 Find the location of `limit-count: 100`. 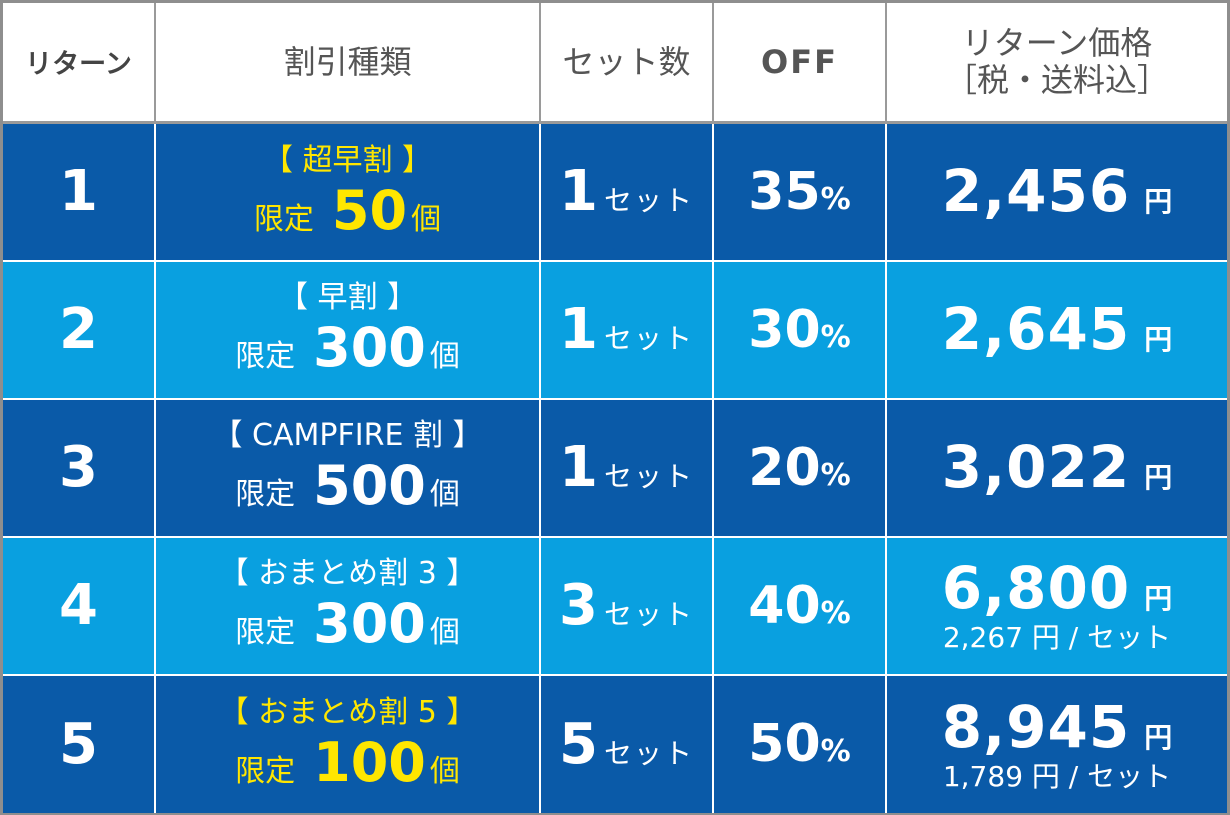

limit-count: 100 is located at coordinates (369, 762).